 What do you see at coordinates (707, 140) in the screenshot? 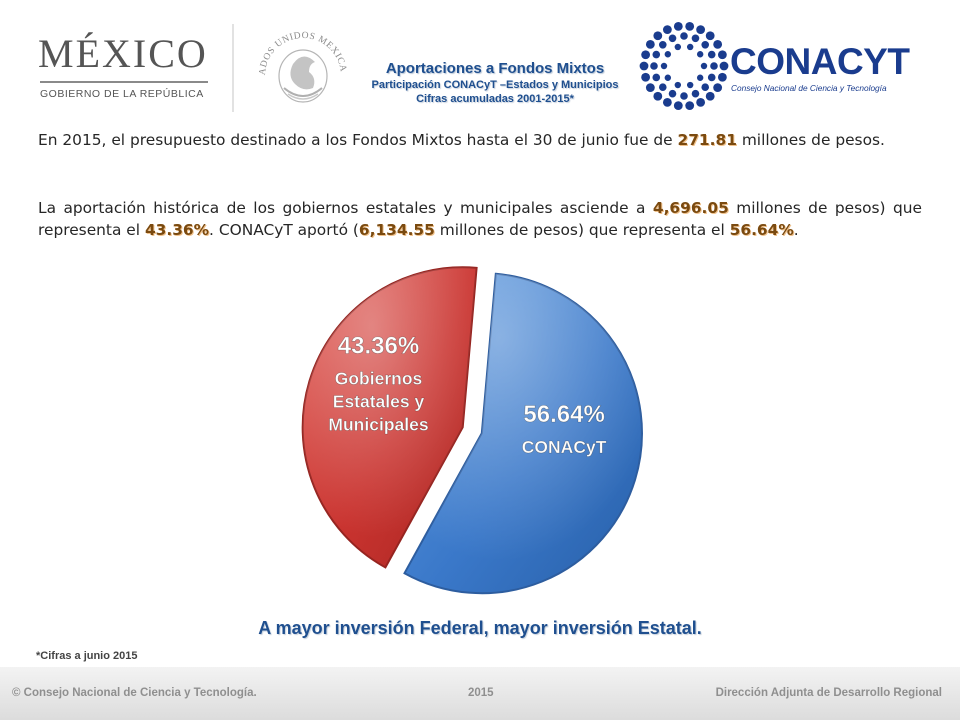
I see `budget-amount: 271.81` at bounding box center [707, 140].